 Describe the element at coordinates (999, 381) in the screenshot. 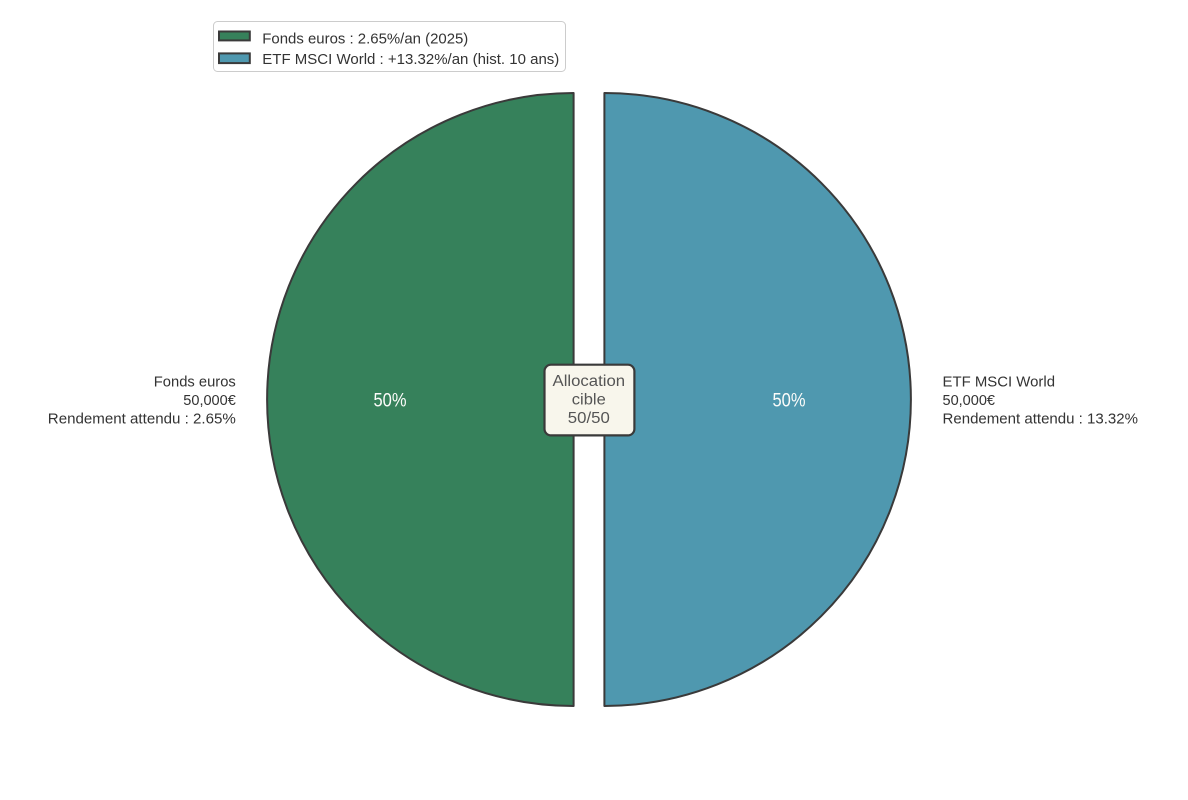

I see `svg-text: ETF MSCI World` at that location.